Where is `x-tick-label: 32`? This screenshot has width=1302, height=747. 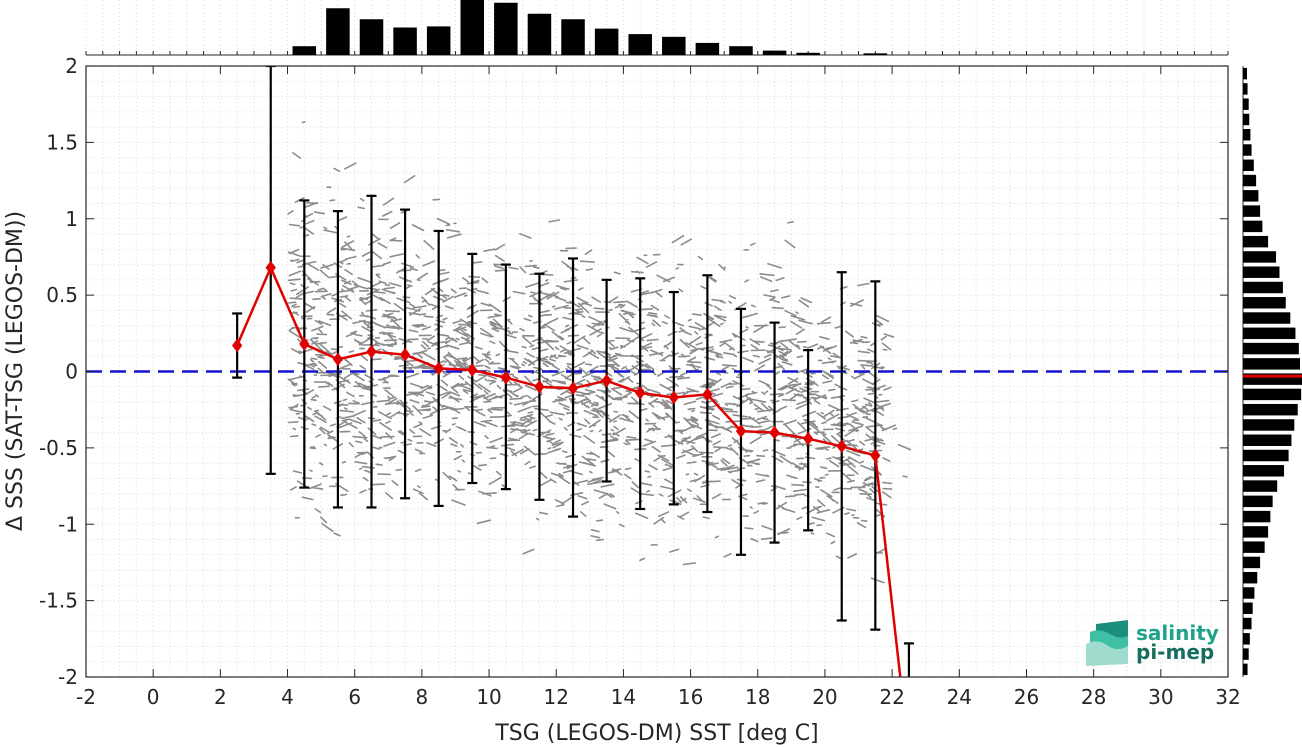
x-tick-label: 32 is located at coordinates (1227, 697).